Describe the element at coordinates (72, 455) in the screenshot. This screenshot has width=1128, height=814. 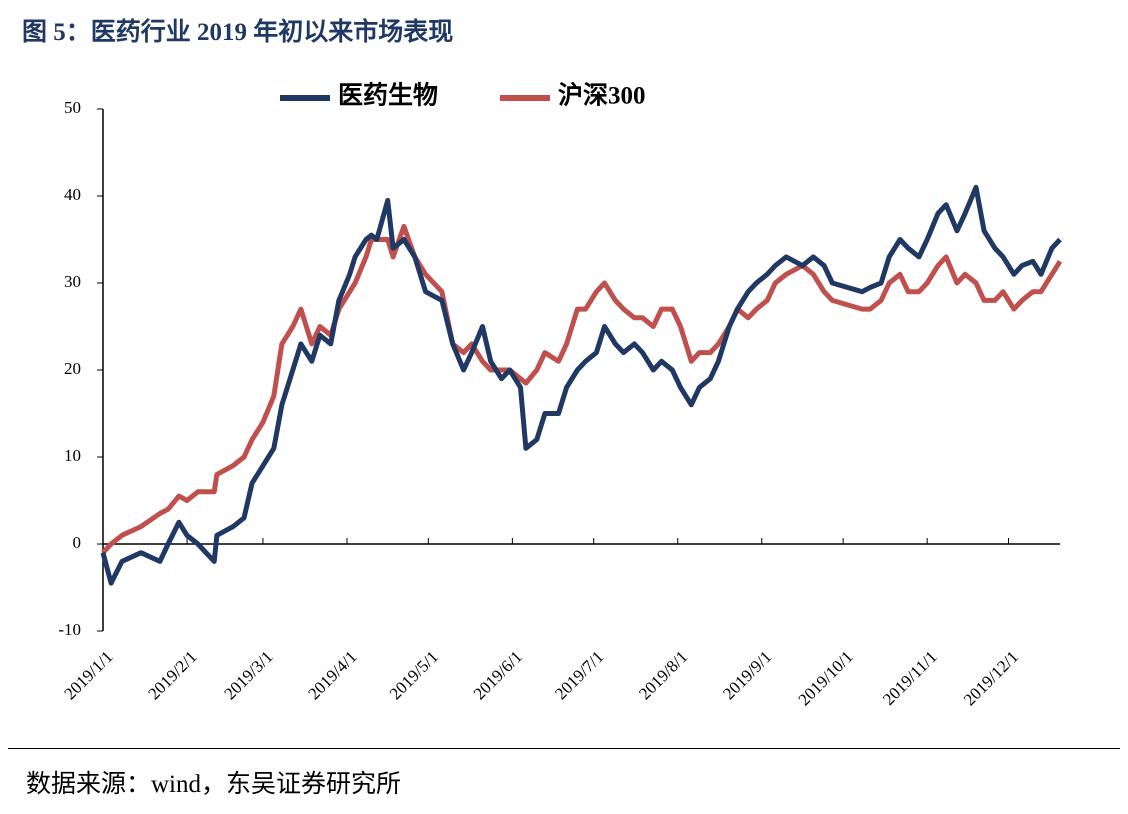
I see `y-tick-label: 10` at that location.